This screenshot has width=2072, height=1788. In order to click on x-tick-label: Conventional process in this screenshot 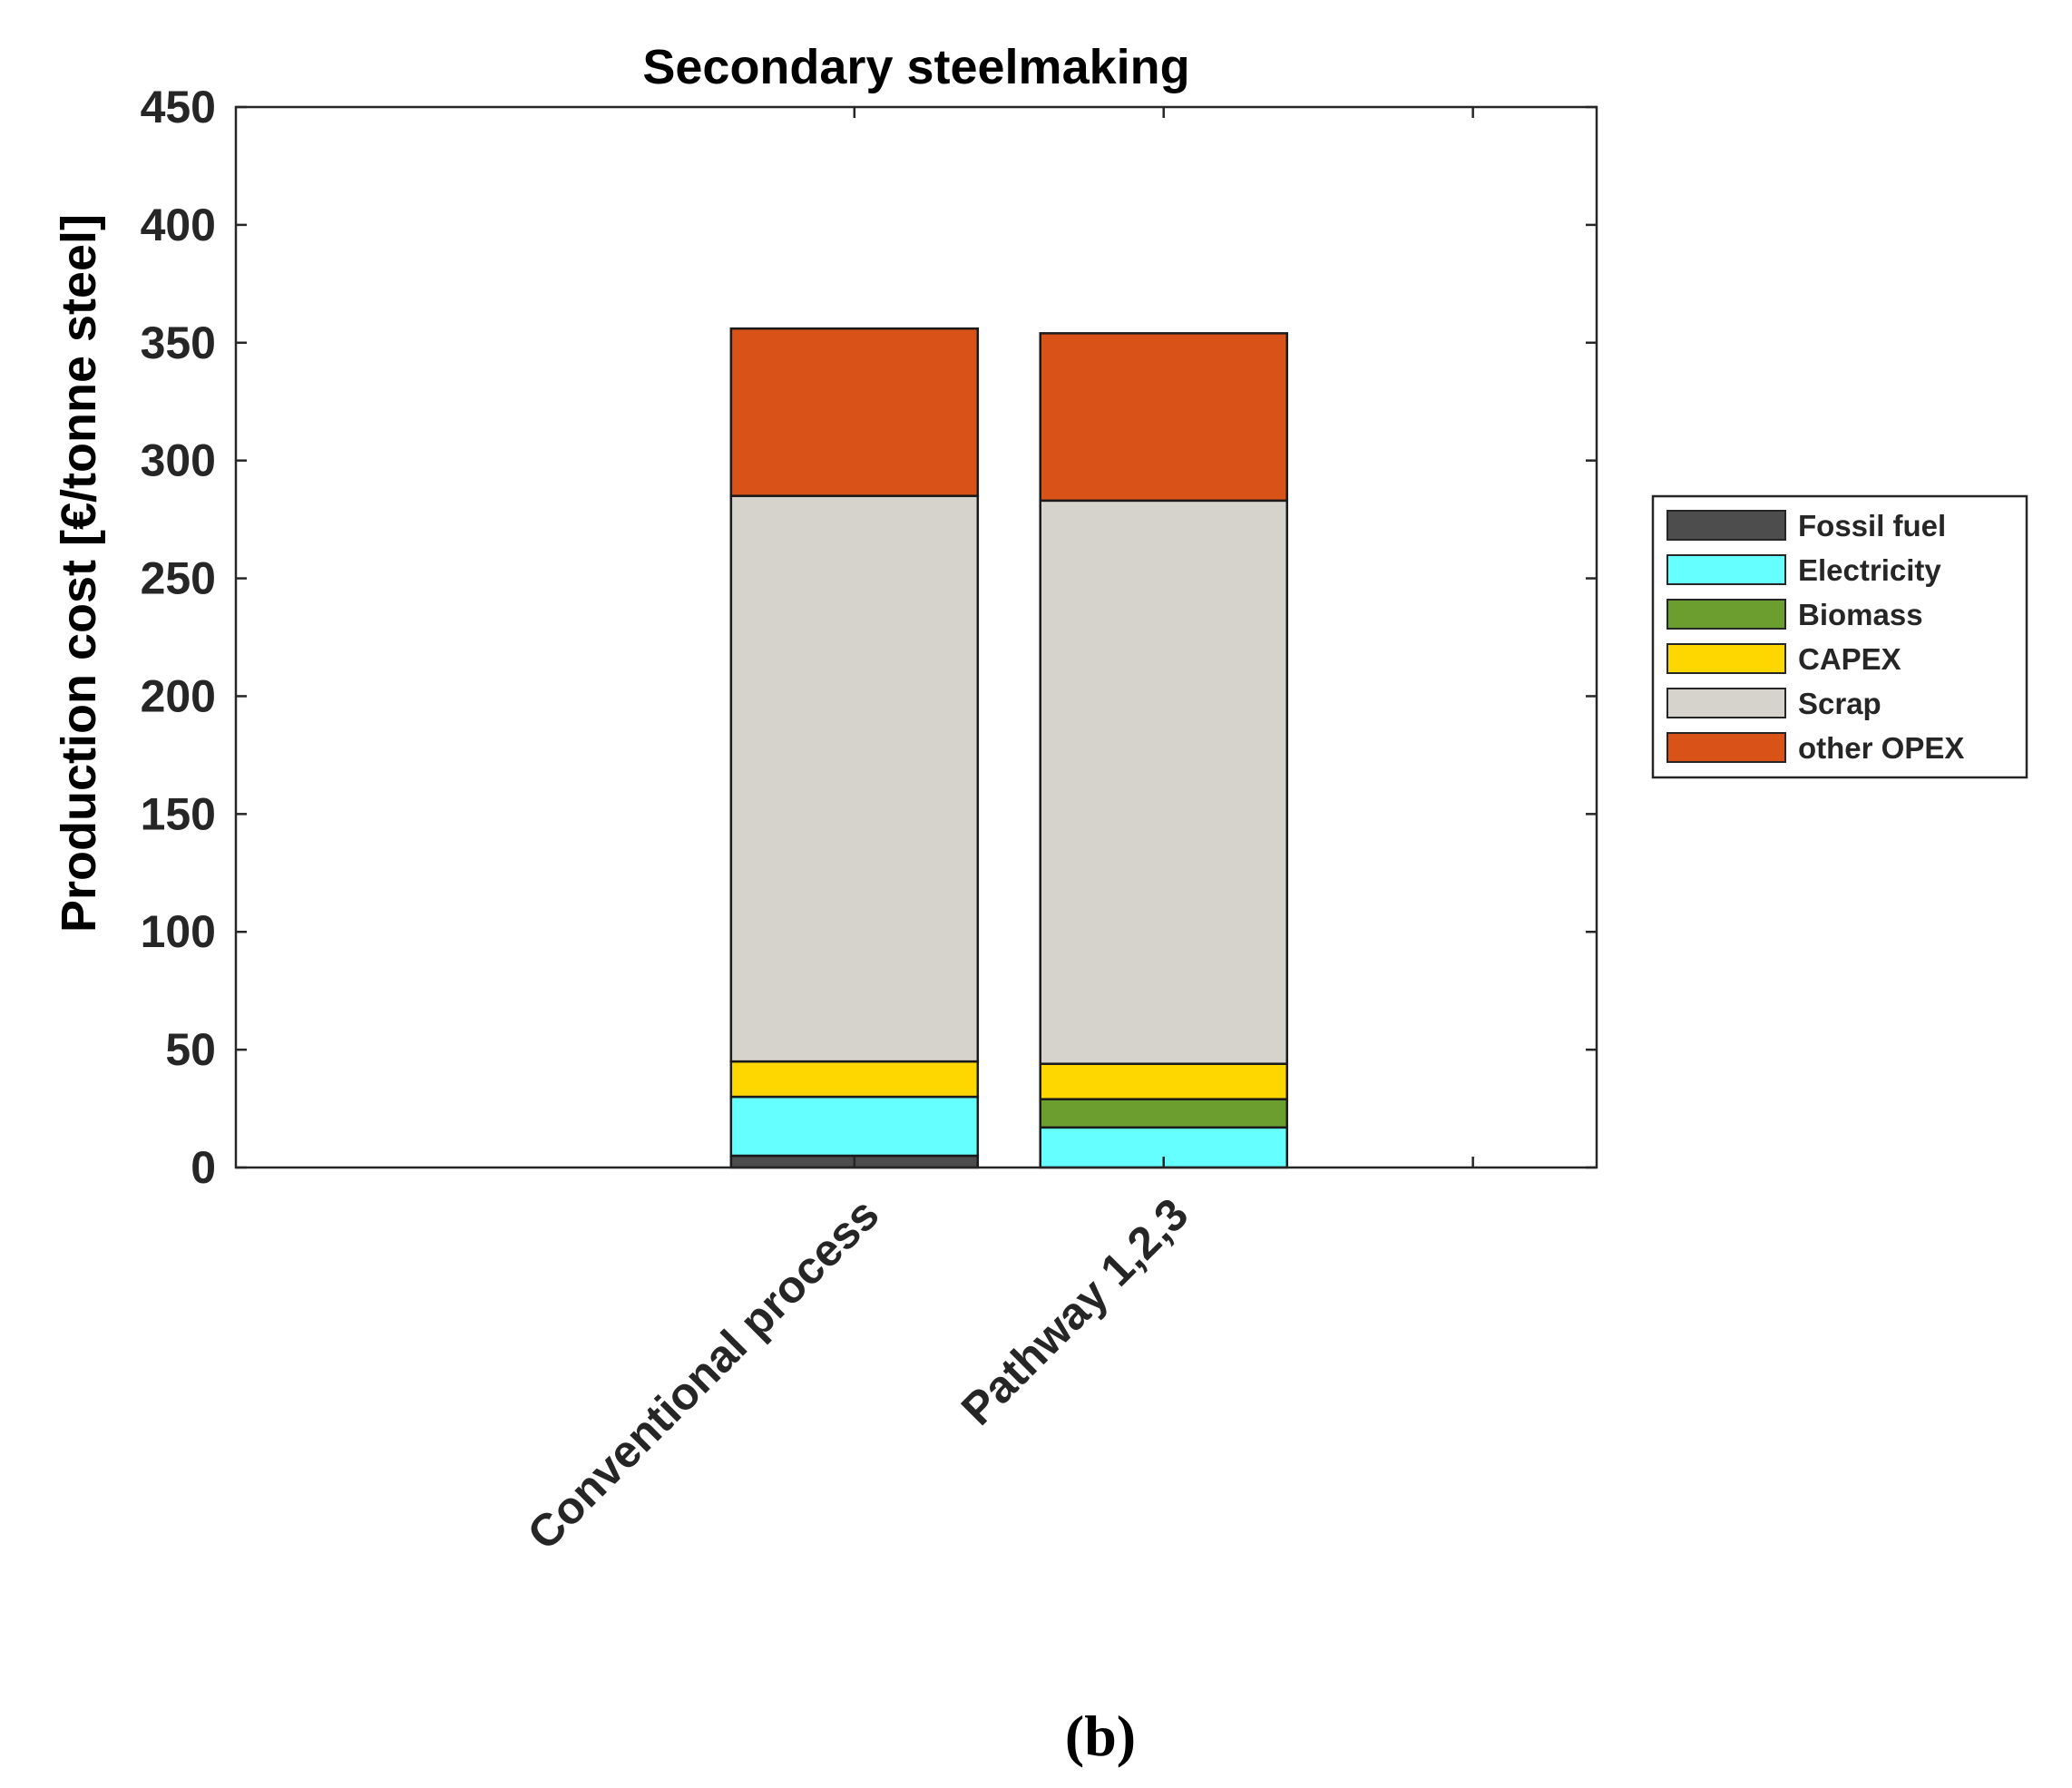, I will do `click(703, 1373)`.